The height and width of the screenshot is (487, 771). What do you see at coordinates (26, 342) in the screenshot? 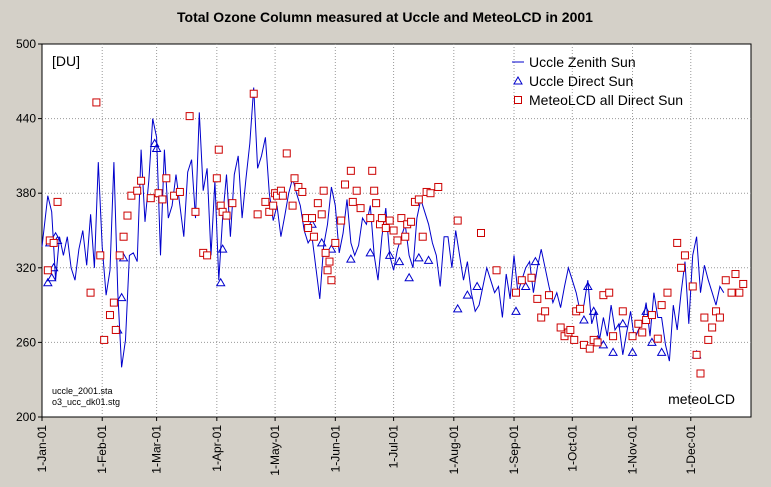
I see `y-tick-label: 260` at bounding box center [26, 342].